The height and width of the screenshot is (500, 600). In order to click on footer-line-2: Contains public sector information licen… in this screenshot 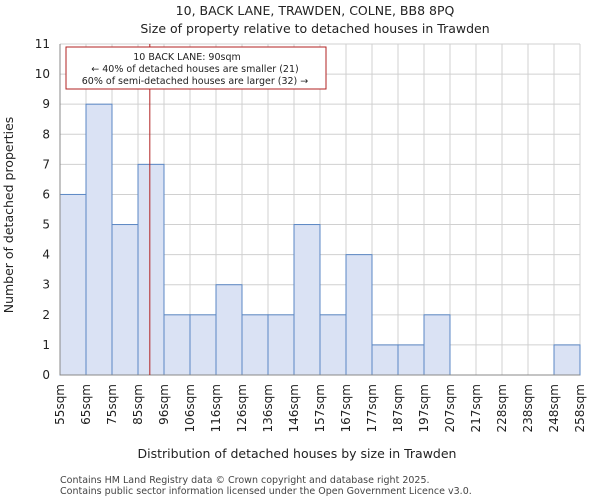, I will do `click(266, 491)`.